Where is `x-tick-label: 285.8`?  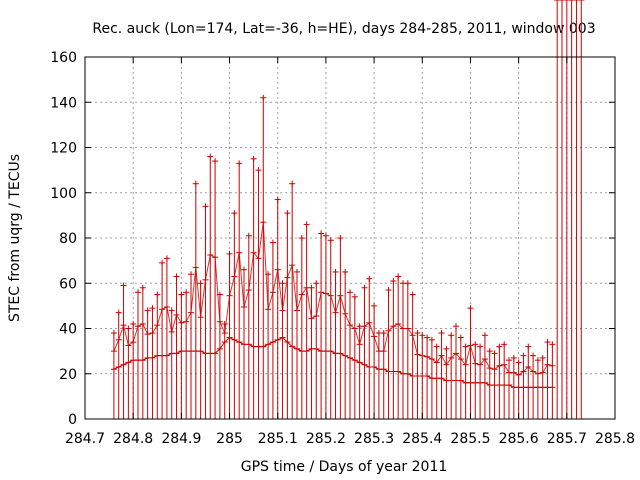 x-tick-label: 285.8 is located at coordinates (615, 439).